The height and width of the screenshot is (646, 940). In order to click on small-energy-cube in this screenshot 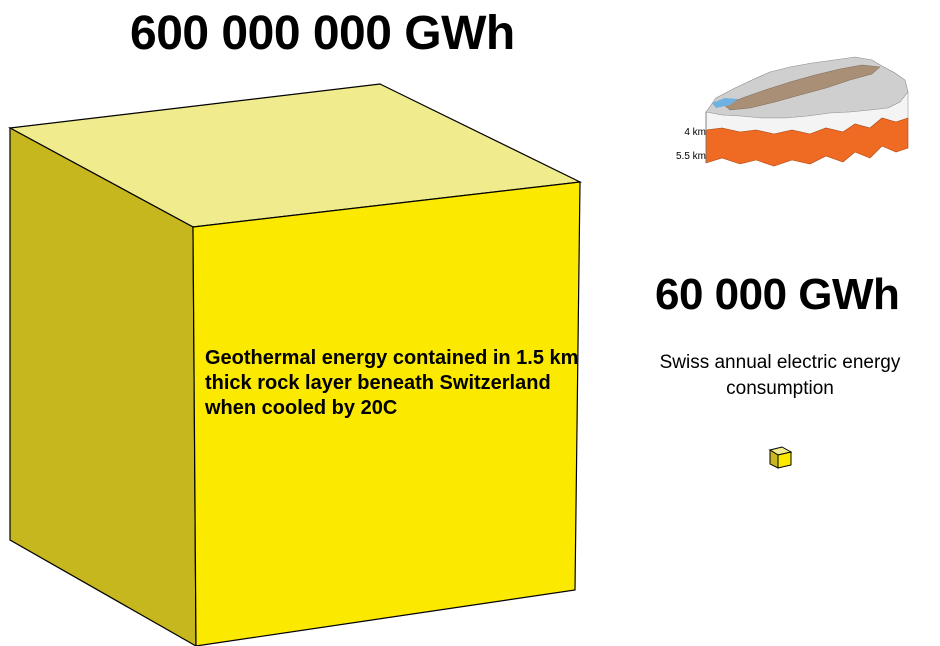, I will do `click(780, 457)`.